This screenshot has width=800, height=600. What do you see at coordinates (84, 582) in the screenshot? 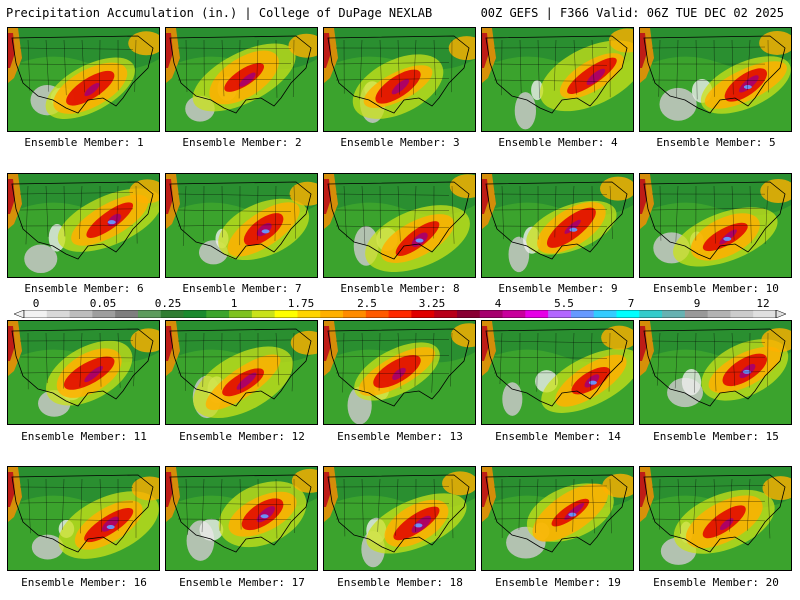
I see `ensemble-member-label: Ensemble Member: 16` at bounding box center [84, 582].